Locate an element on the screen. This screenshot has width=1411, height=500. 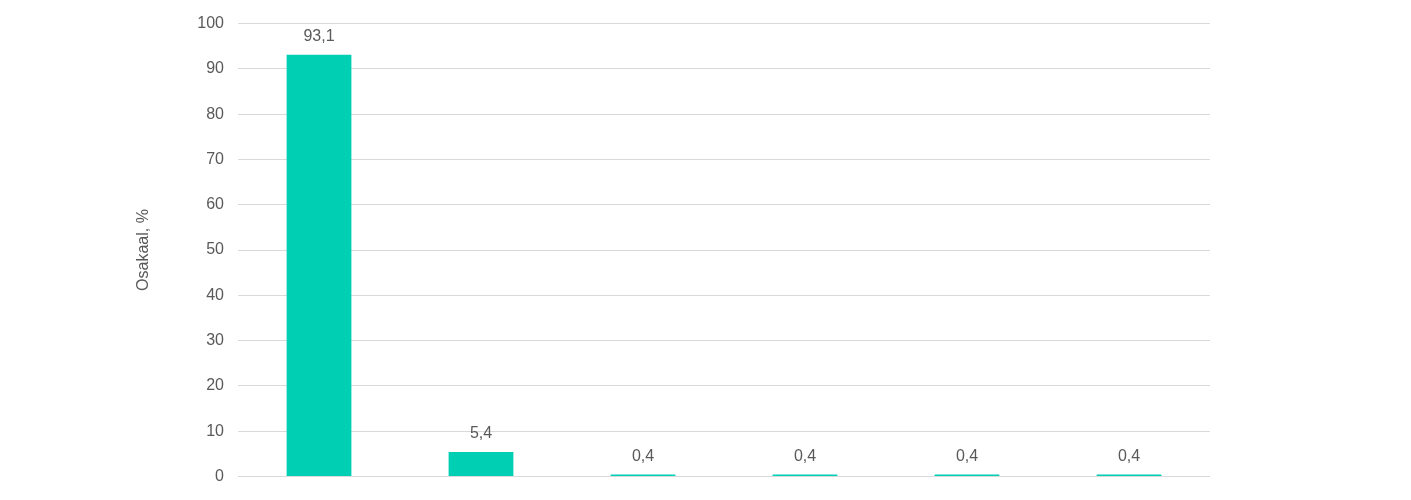
y-tick-label: 30 is located at coordinates (215, 339).